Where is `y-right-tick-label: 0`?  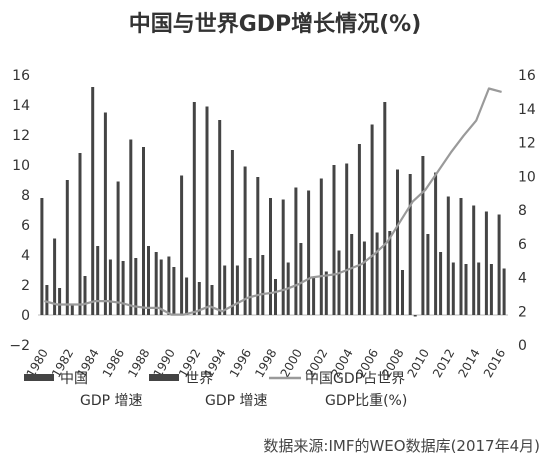
y-right-tick-label: 0 is located at coordinates (522, 346).